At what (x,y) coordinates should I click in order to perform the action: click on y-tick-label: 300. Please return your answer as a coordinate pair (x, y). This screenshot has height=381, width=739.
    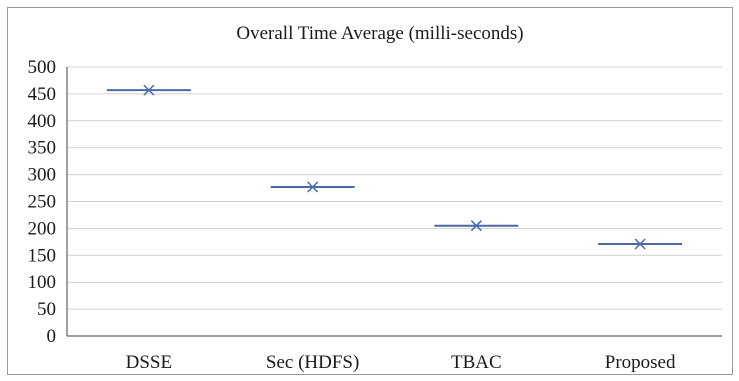
    Looking at the image, I should click on (42, 175).